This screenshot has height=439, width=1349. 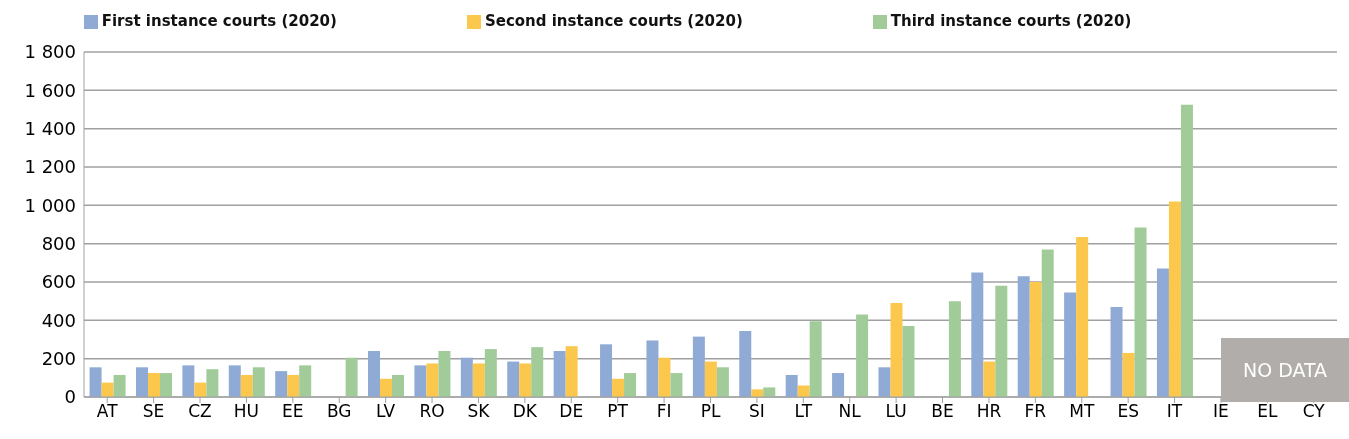 What do you see at coordinates (50, 90) in the screenshot?
I see `y-tick-label: 1 600` at bounding box center [50, 90].